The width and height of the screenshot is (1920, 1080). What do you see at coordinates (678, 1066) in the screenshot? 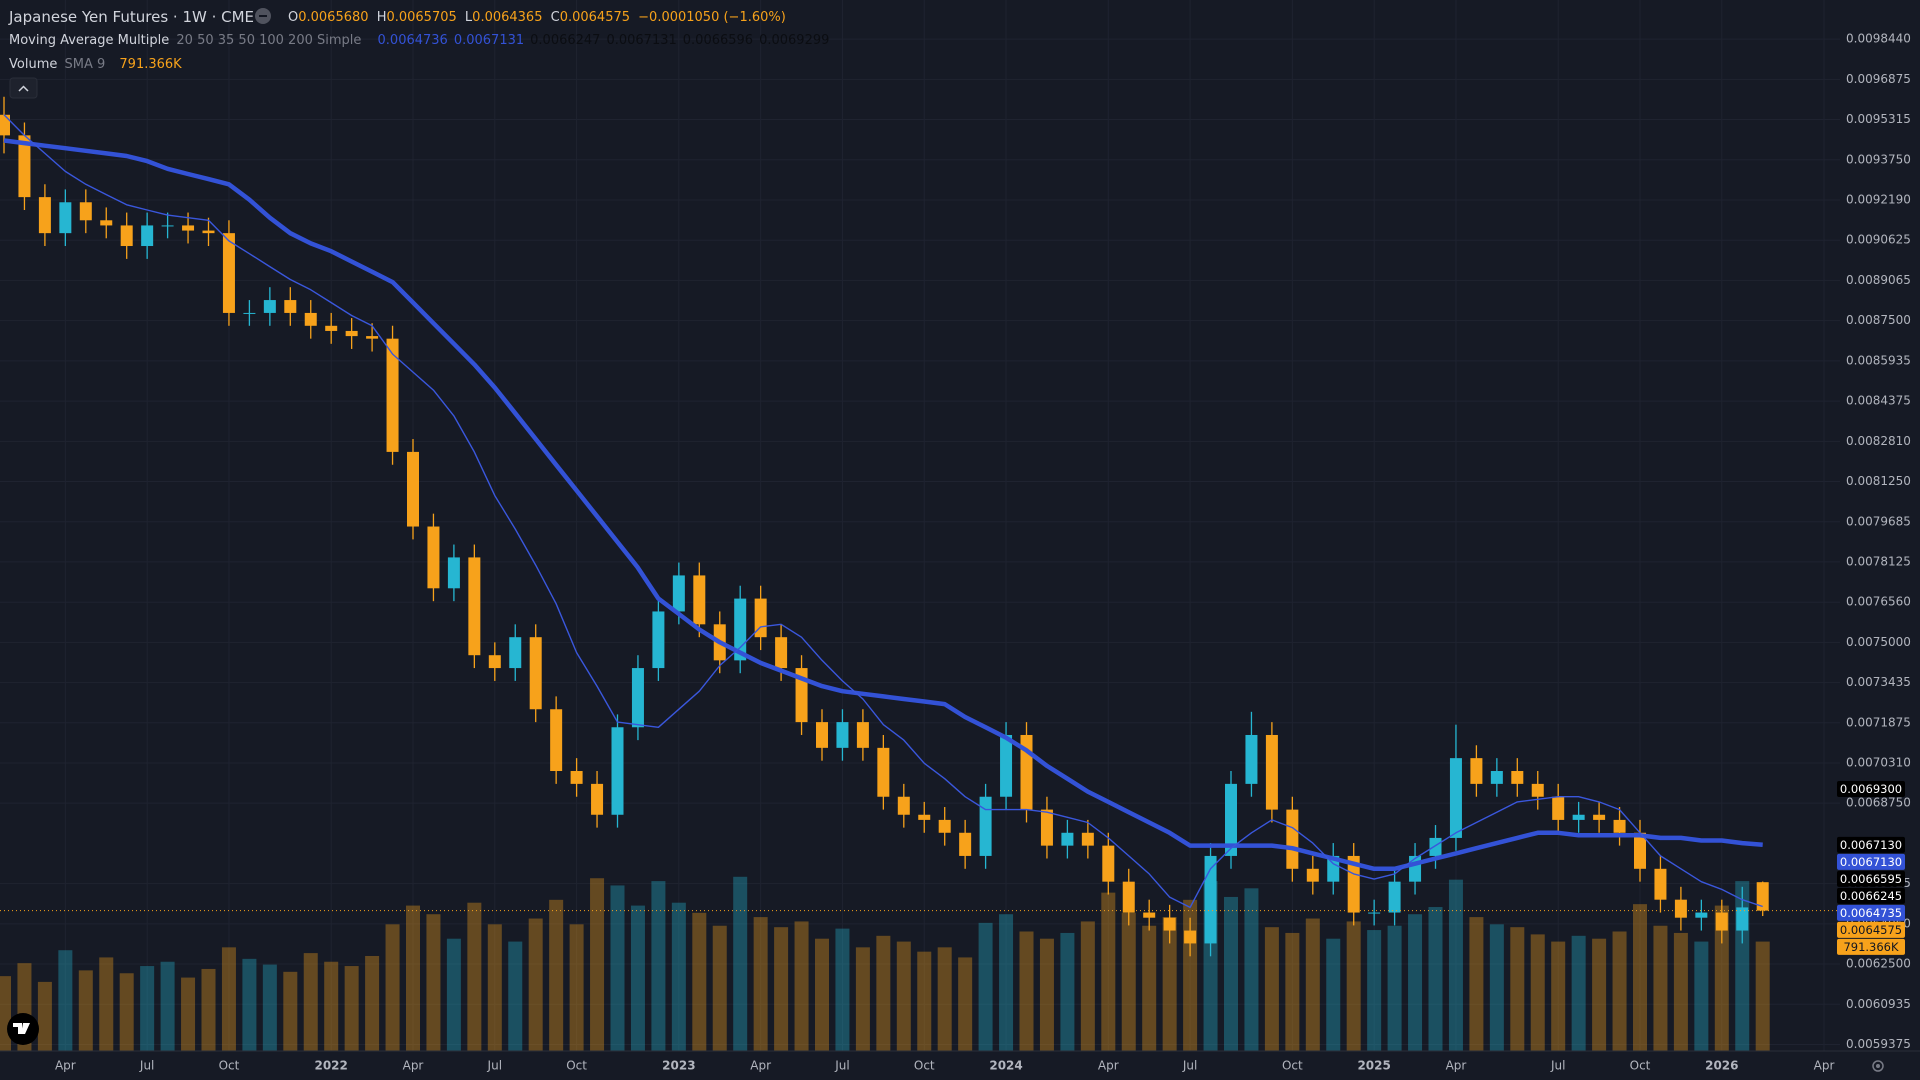
I see `x-tick-label: 2023` at bounding box center [678, 1066].